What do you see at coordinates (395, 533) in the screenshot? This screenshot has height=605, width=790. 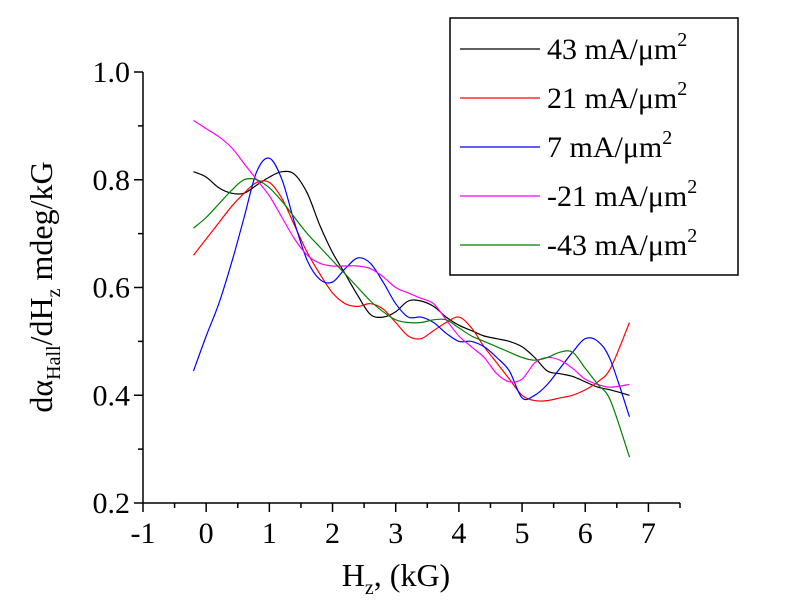 I see `x-tick-label: 3` at bounding box center [395, 533].